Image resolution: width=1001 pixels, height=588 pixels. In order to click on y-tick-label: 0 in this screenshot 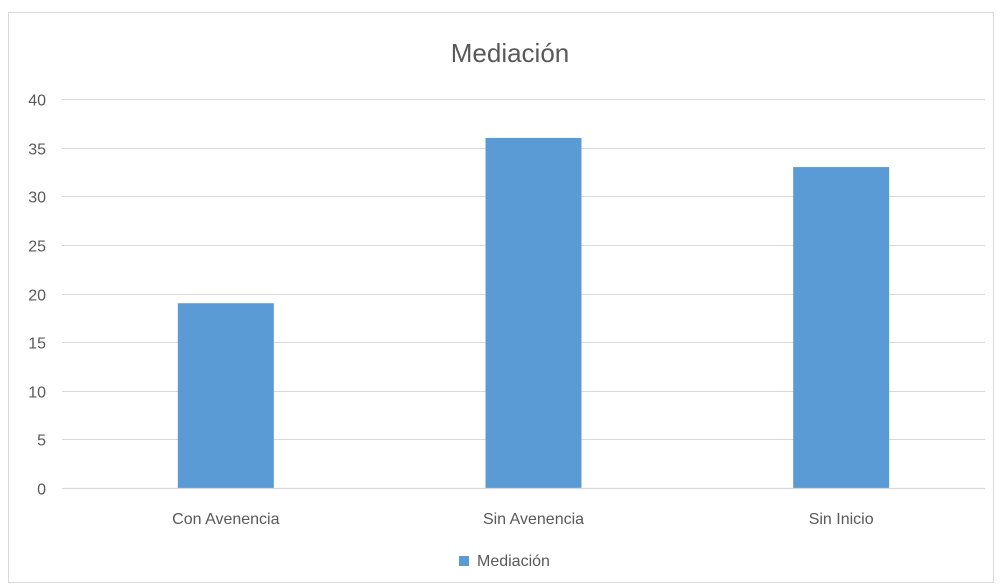, I will do `click(41, 490)`.